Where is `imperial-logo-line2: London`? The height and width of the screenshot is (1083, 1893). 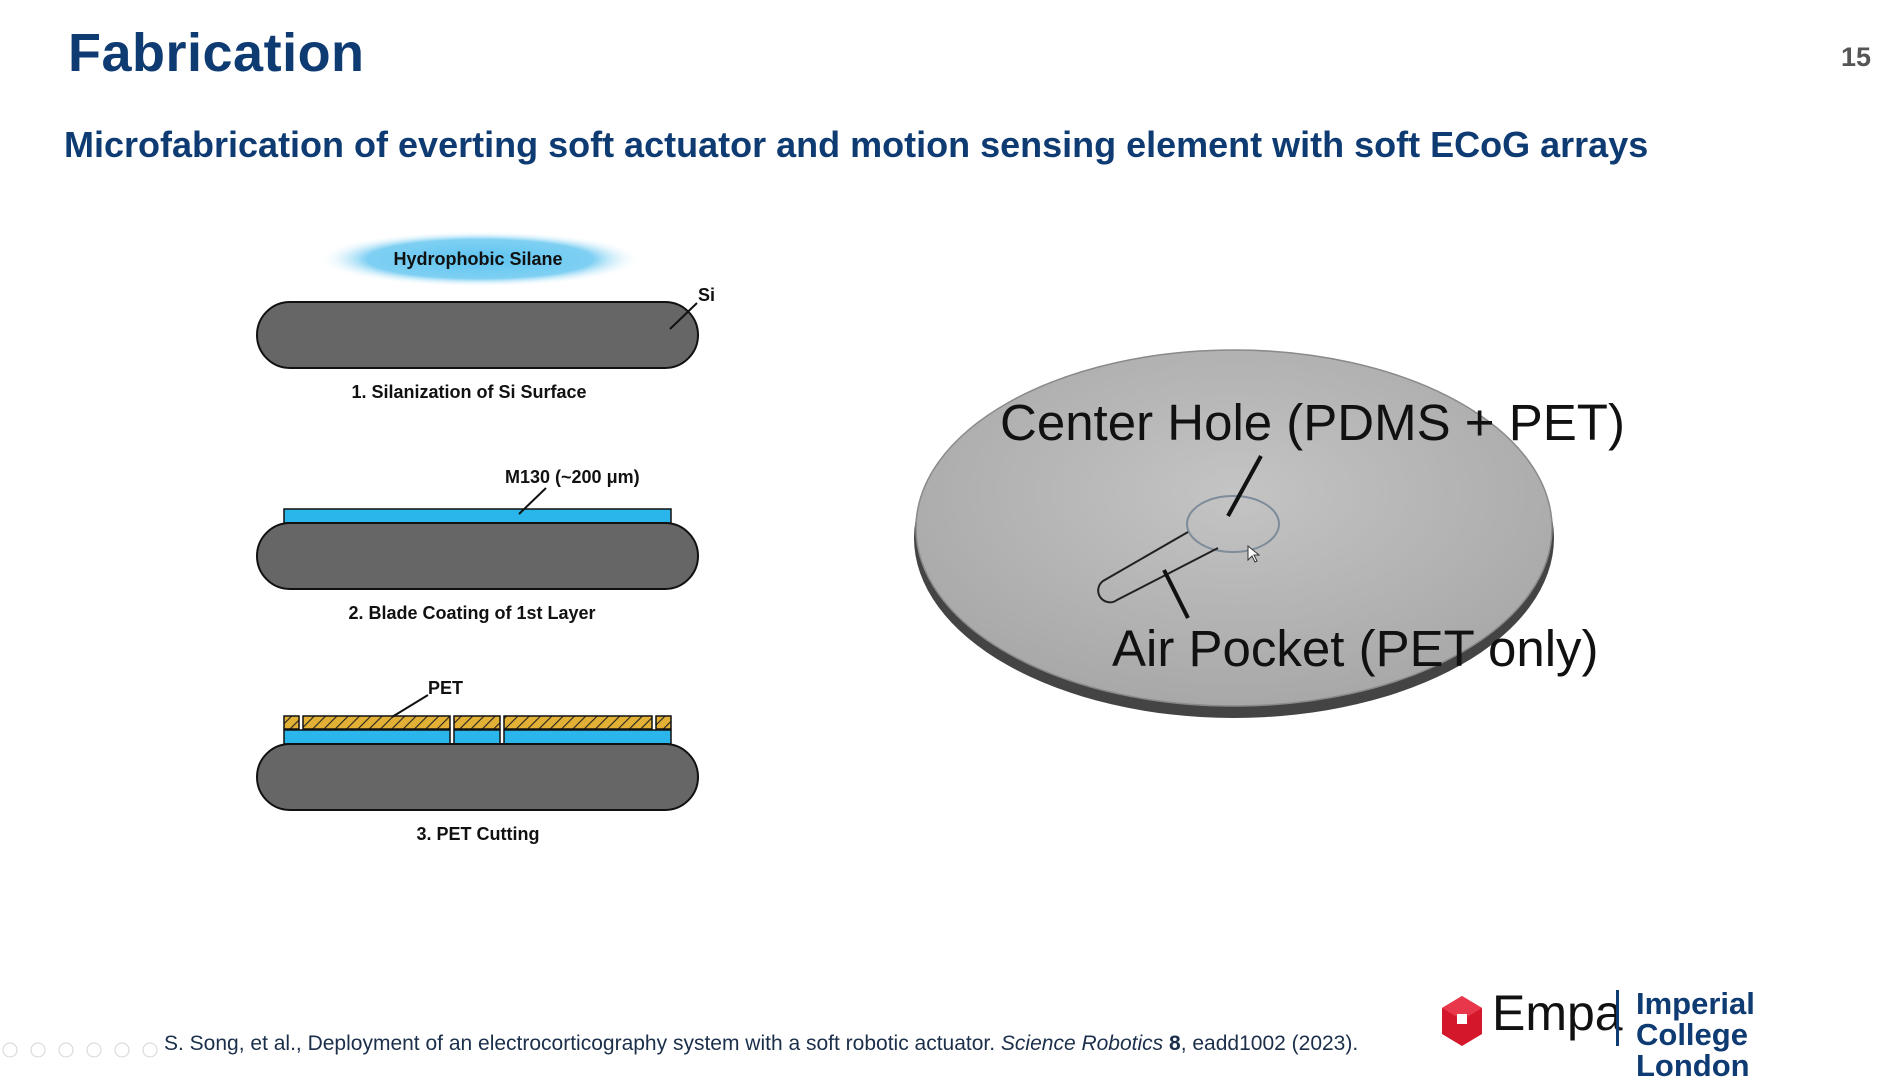
imperial-logo-line2: London is located at coordinates (1693, 1065).